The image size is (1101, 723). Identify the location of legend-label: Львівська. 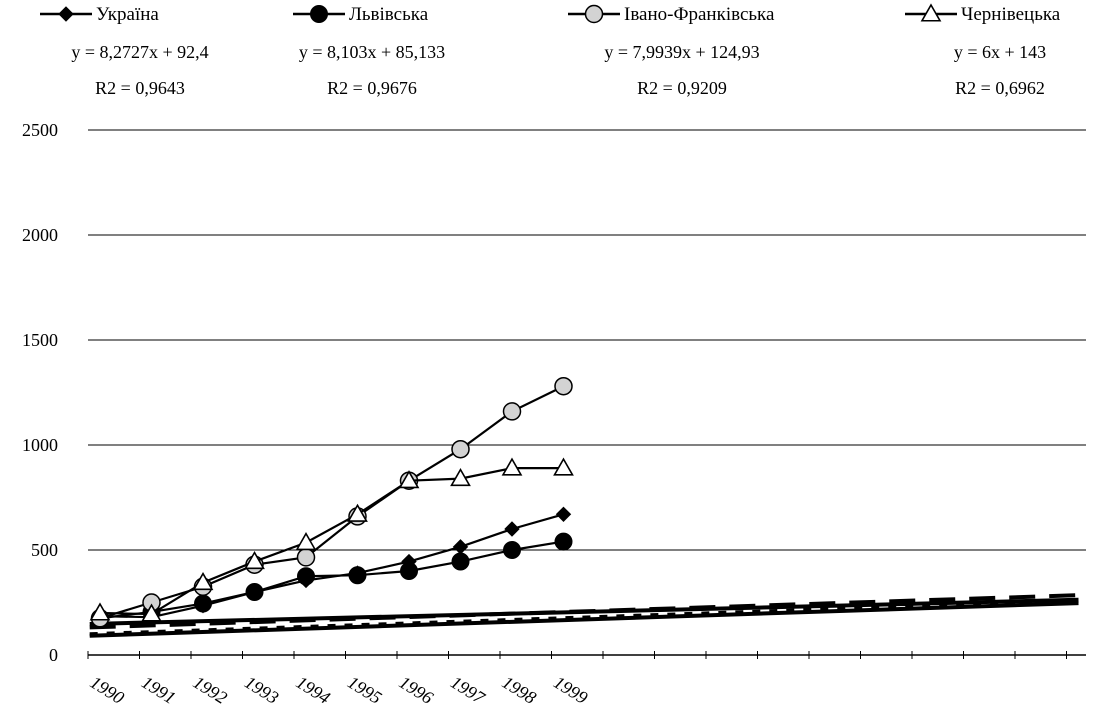
(389, 14).